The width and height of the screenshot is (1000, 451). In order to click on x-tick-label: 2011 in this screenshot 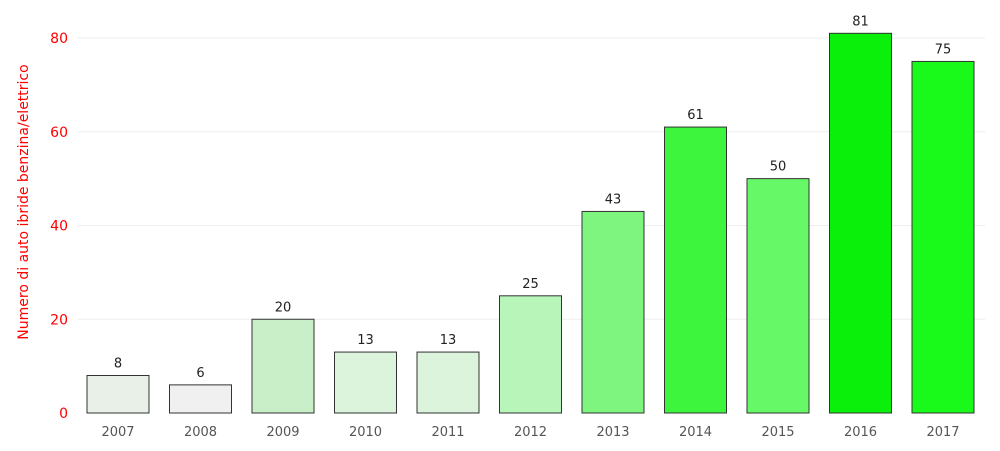, I will do `click(447, 432)`.